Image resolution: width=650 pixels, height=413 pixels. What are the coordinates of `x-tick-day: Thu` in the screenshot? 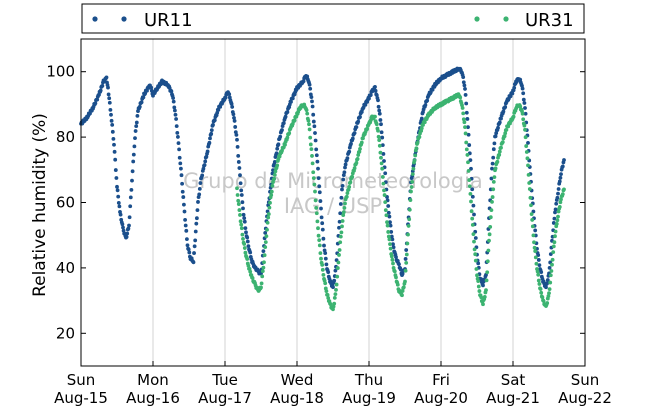 It's located at (368, 380).